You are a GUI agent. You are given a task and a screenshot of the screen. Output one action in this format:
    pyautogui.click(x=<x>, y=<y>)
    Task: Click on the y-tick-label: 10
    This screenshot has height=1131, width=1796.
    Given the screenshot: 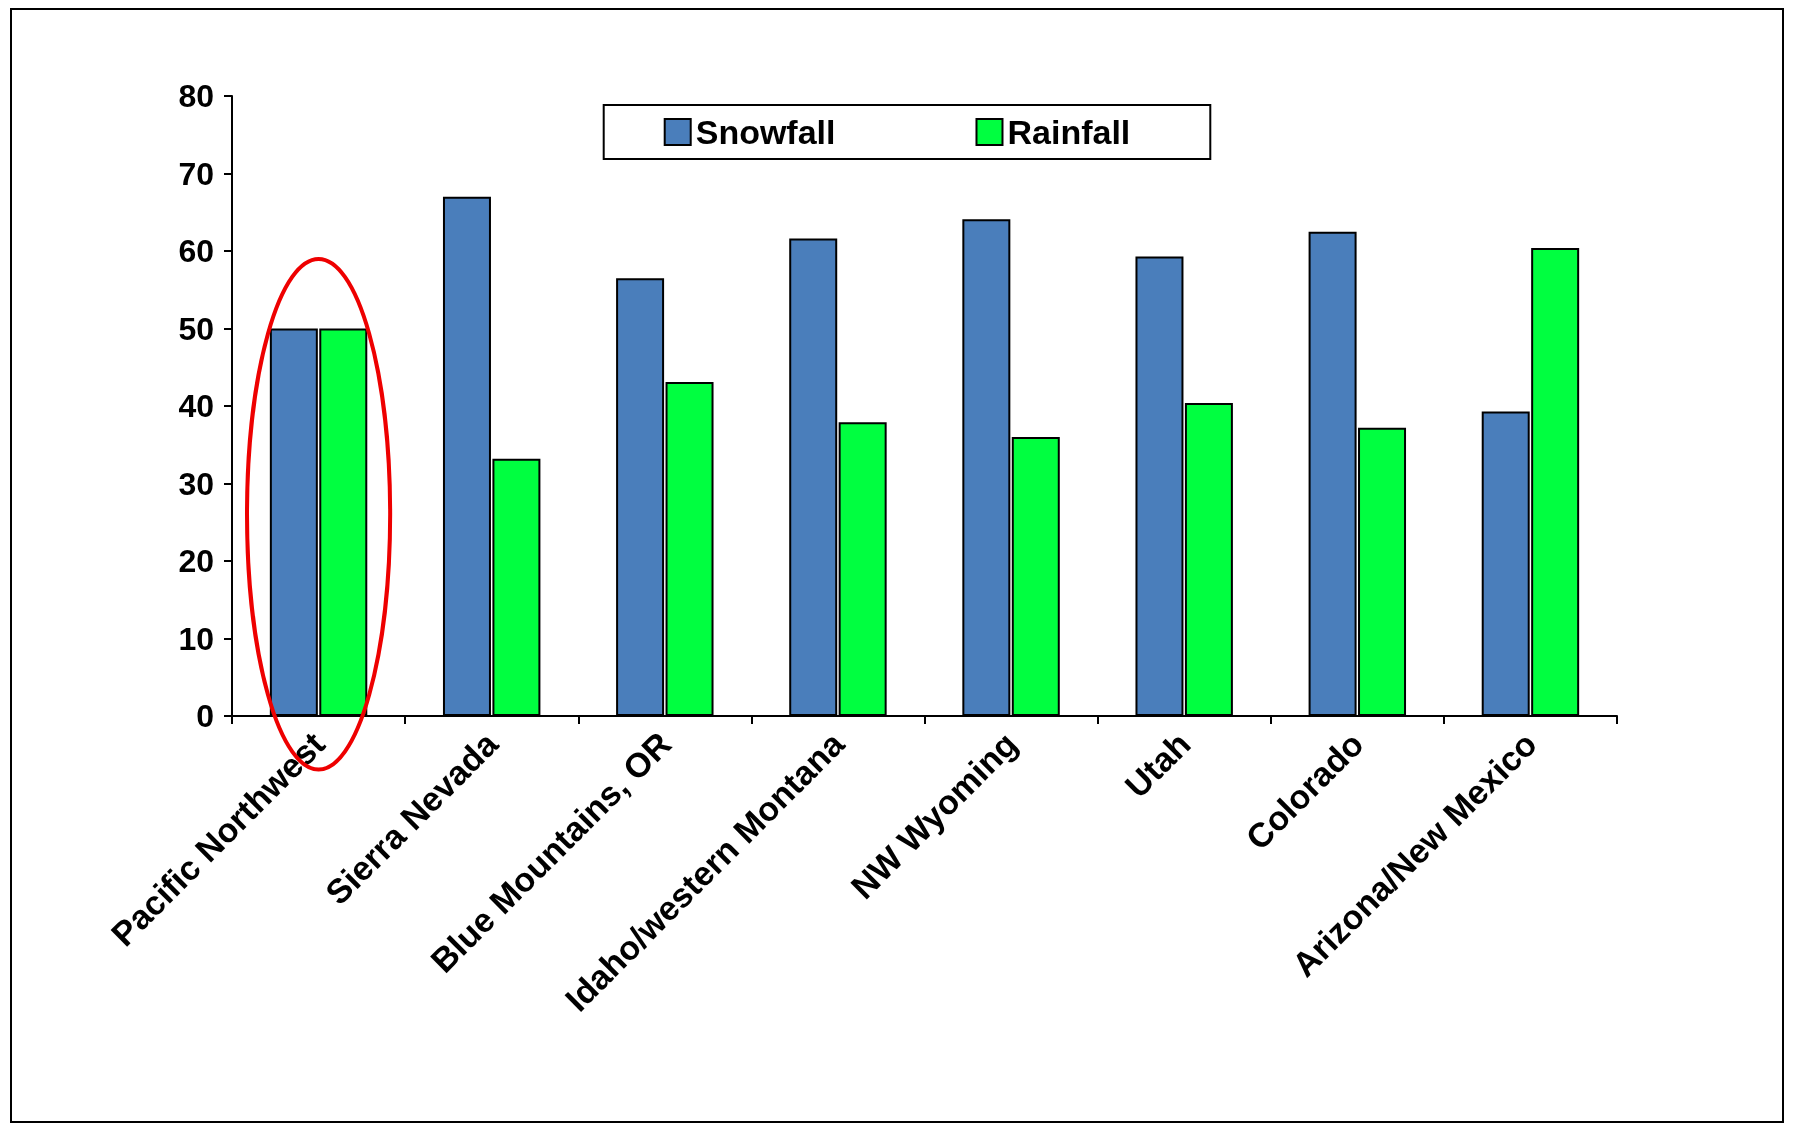 What is the action you would take?
    pyautogui.click(x=196, y=638)
    